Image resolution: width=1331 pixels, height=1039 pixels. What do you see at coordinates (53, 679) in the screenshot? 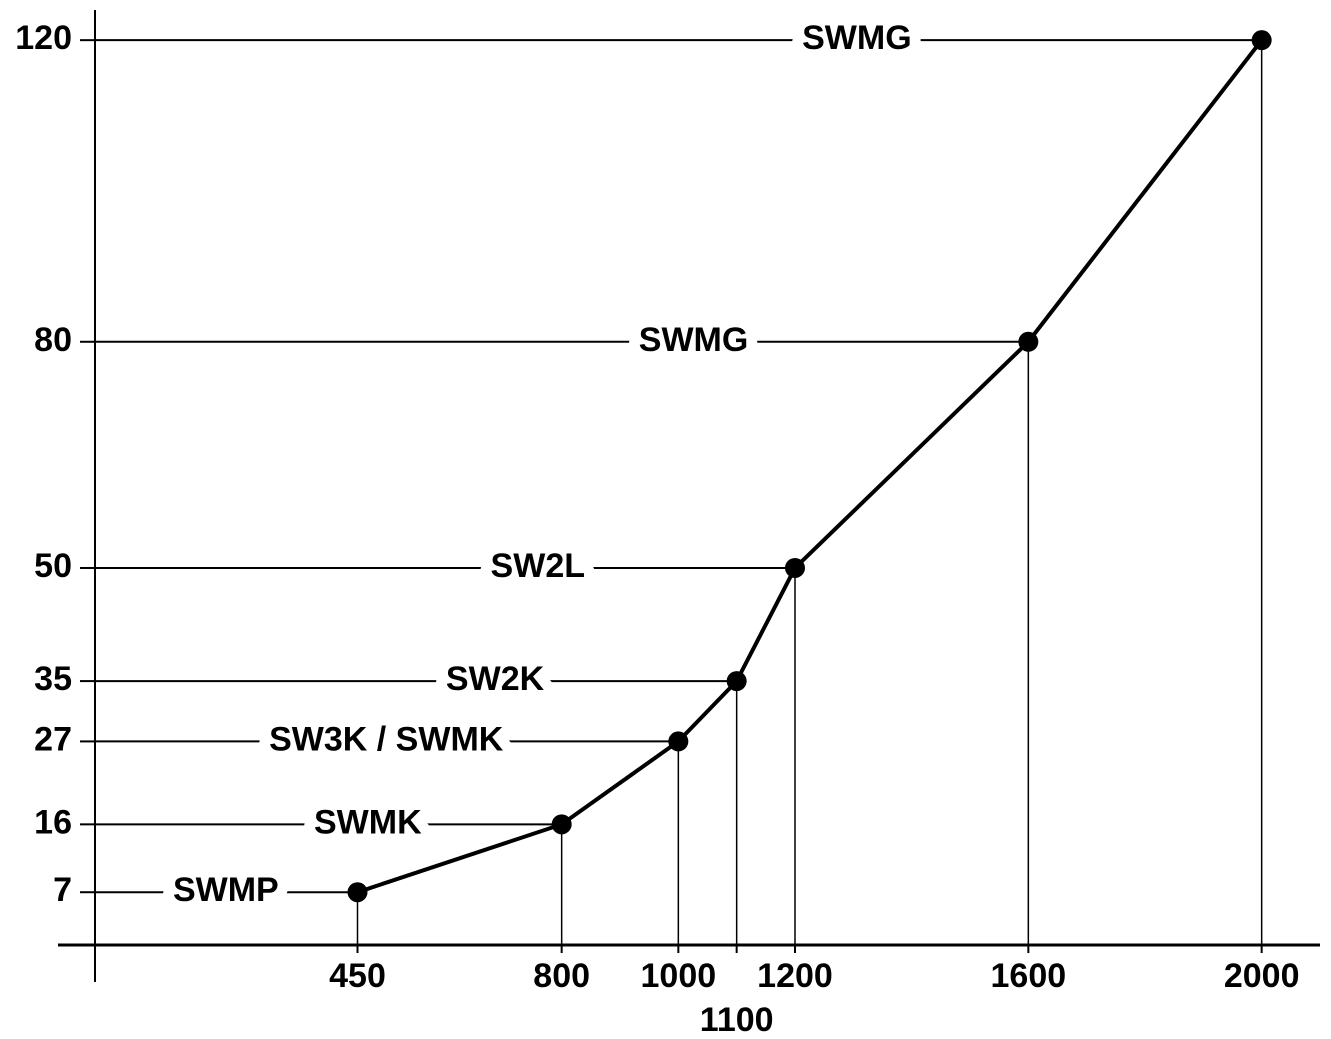
I see `y-tick-label: 35` at bounding box center [53, 679].